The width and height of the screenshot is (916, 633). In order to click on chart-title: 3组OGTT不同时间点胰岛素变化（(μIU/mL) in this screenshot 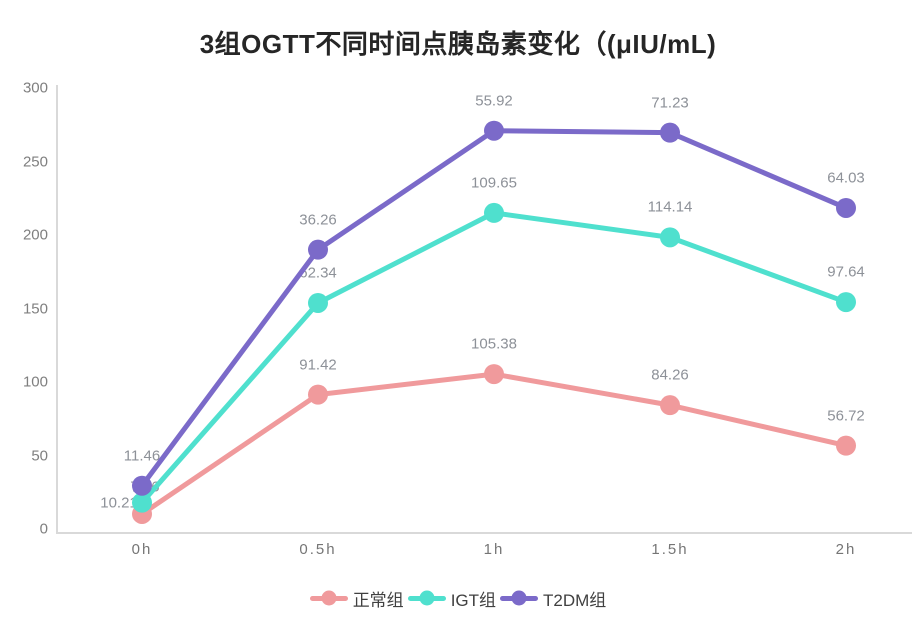, I will do `click(458, 44)`.